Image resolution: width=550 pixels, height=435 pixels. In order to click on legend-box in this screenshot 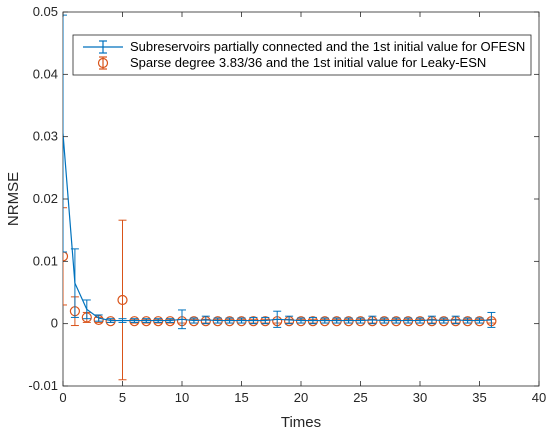, I will do `click(302, 55)`.